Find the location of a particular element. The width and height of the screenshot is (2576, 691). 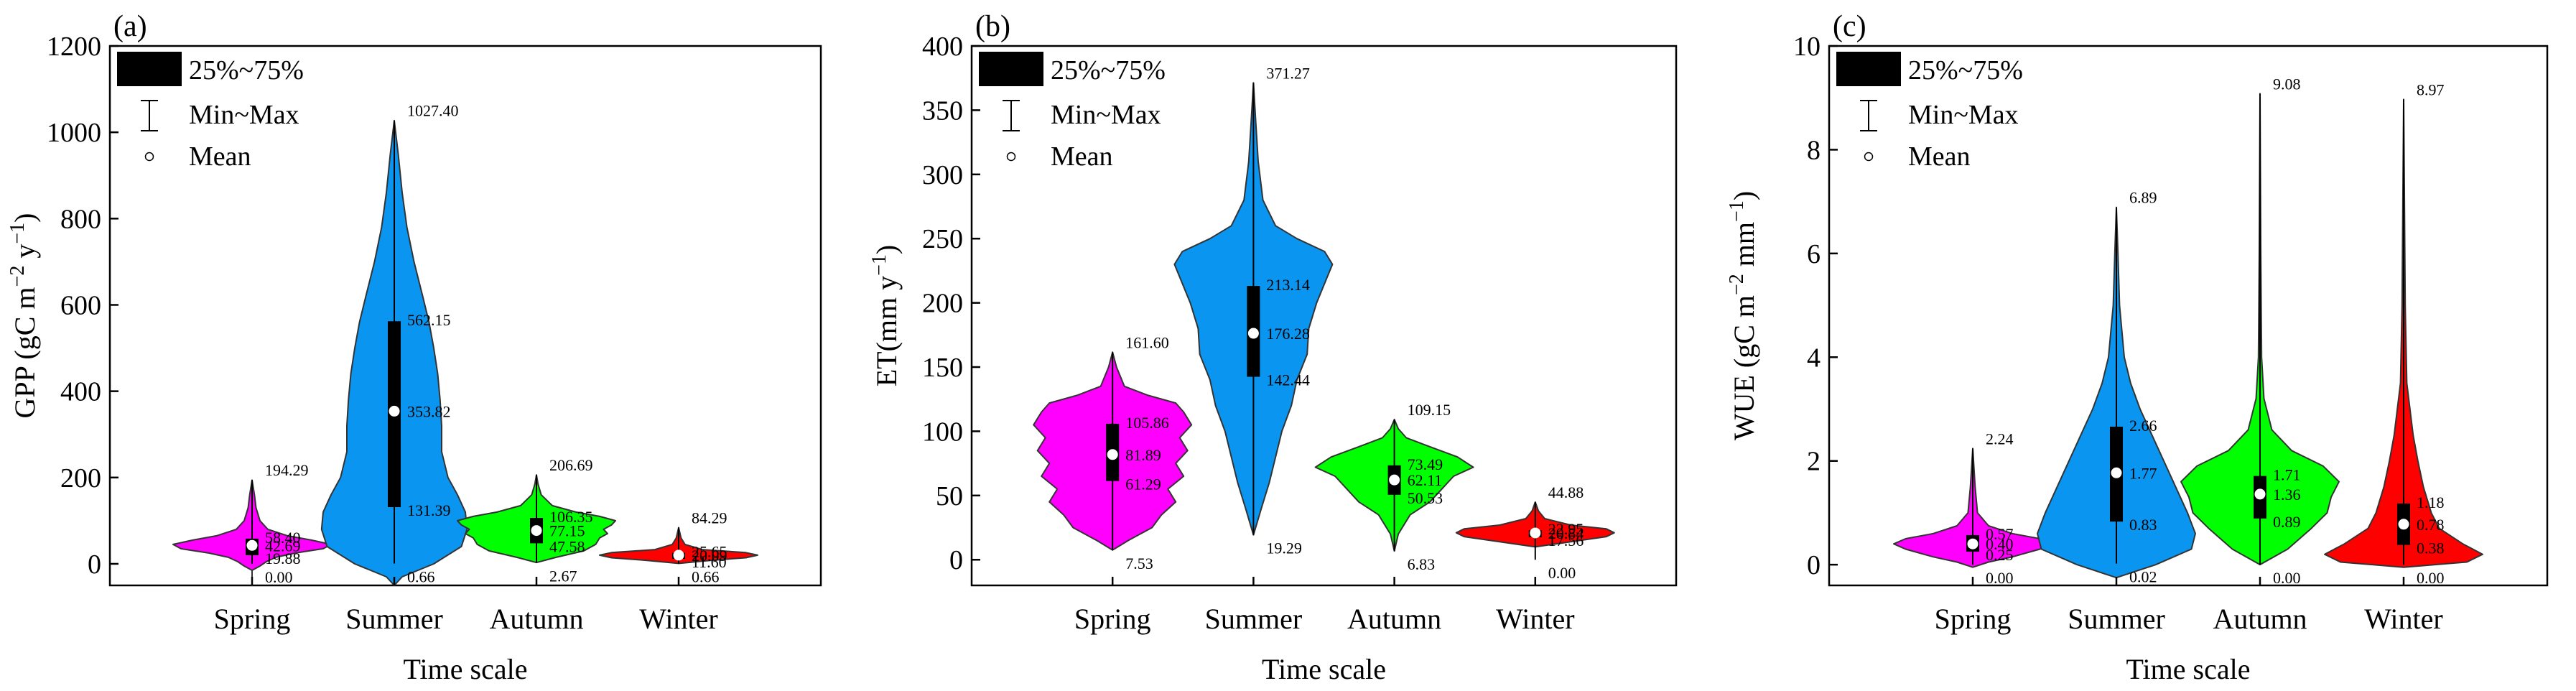

label-min: 19.29 is located at coordinates (1284, 548).